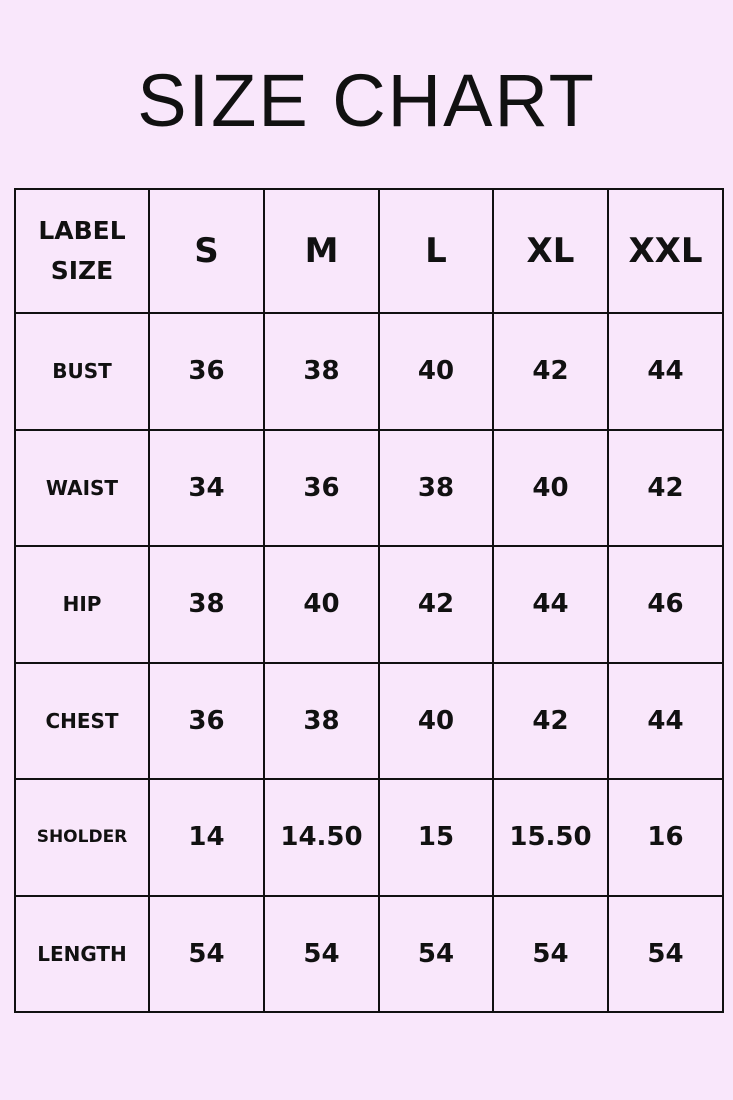  What do you see at coordinates (82, 270) in the screenshot?
I see `corner-size: SIZE` at bounding box center [82, 270].